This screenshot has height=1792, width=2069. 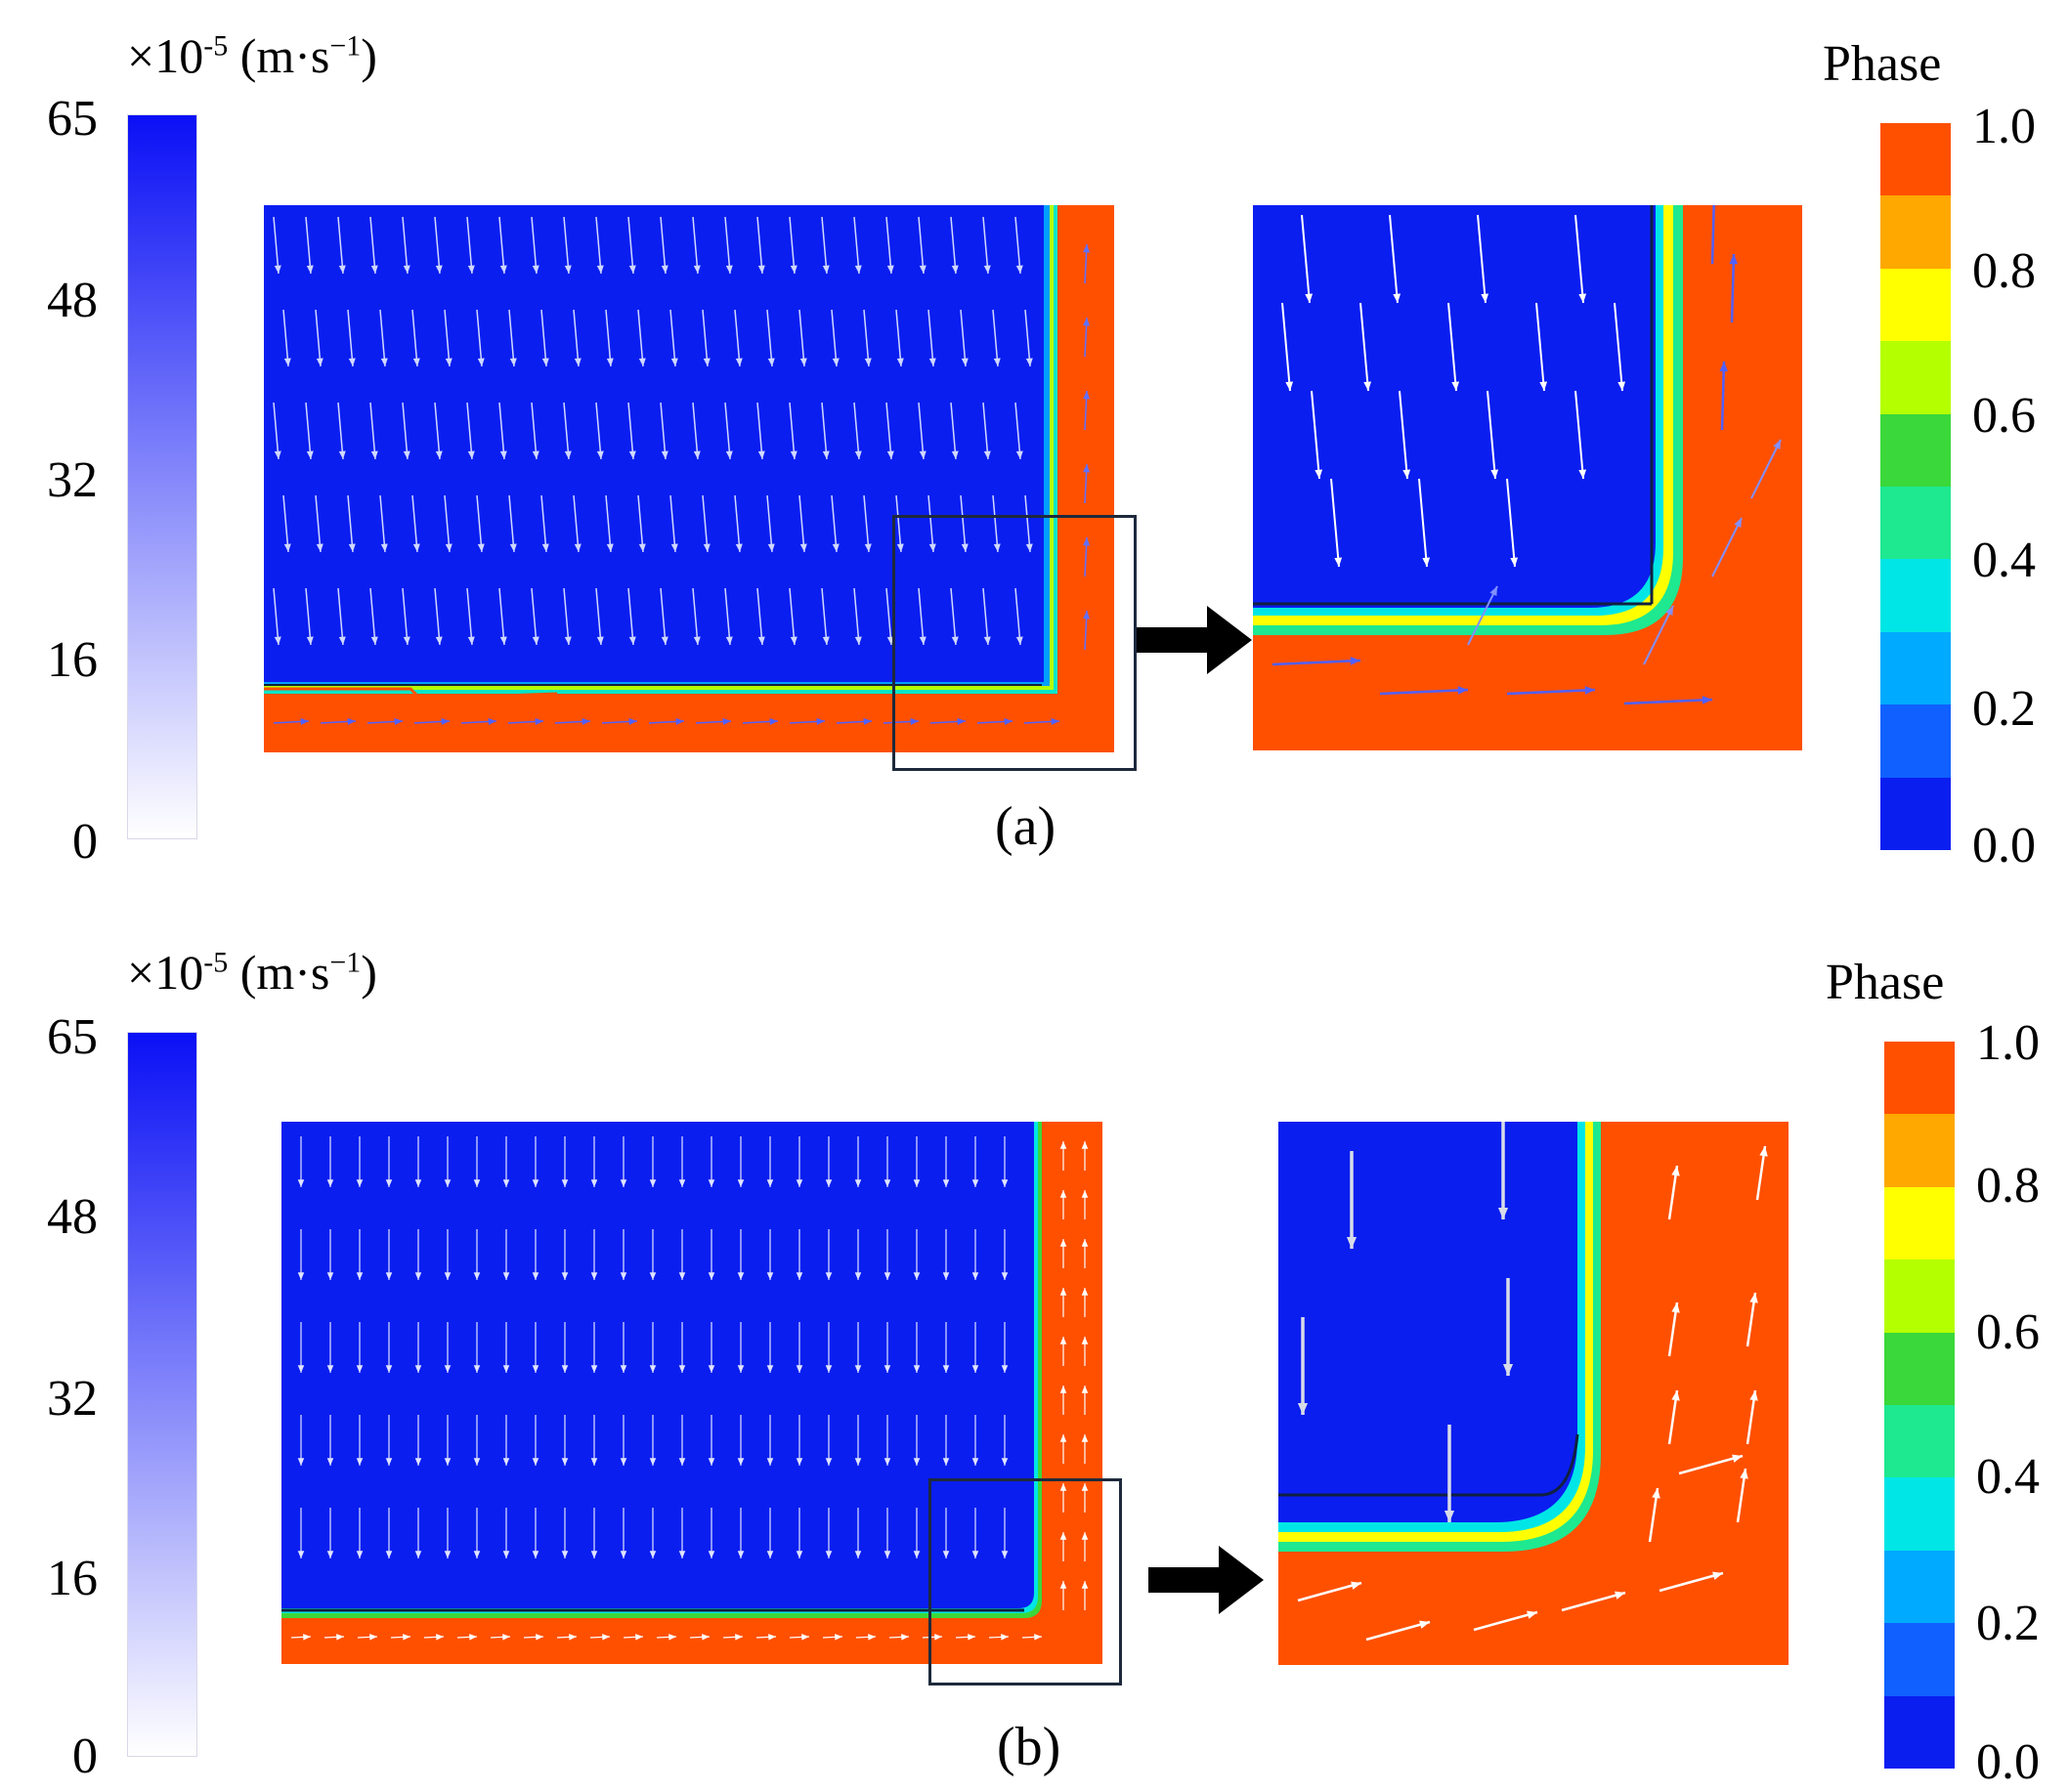 I want to click on phase-colorbar, so click(x=1919, y=1405).